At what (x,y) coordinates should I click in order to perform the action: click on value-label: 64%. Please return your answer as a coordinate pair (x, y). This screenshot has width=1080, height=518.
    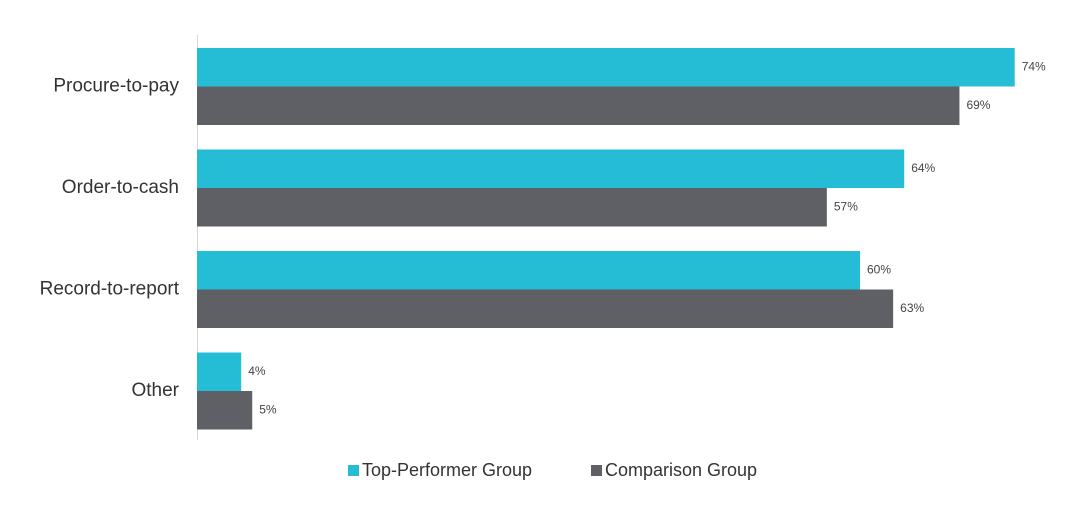
    Looking at the image, I should click on (923, 168).